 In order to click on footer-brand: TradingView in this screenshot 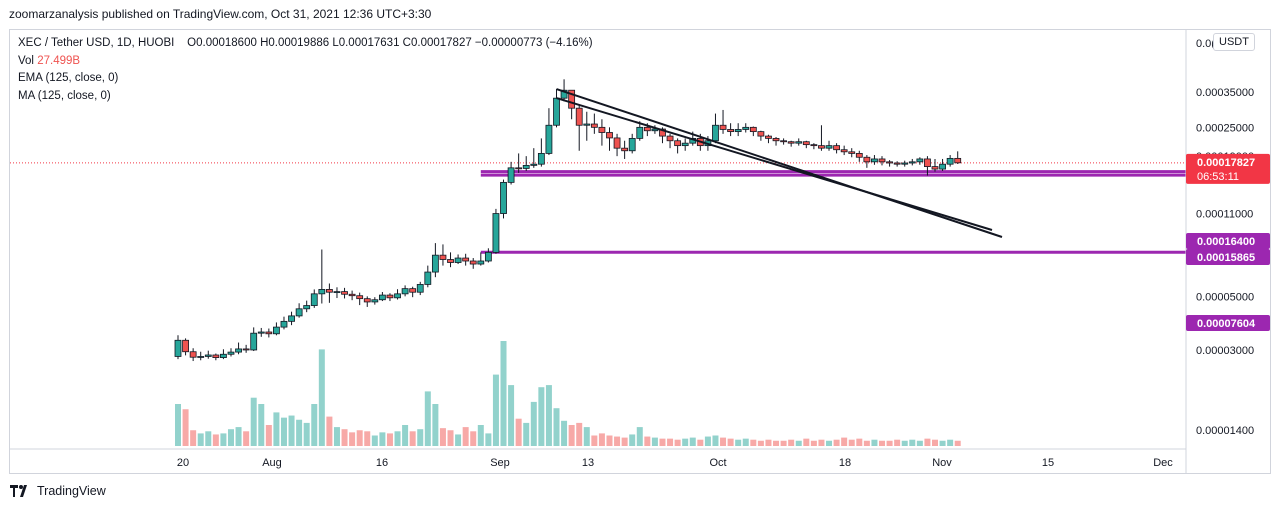, I will do `click(58, 491)`.